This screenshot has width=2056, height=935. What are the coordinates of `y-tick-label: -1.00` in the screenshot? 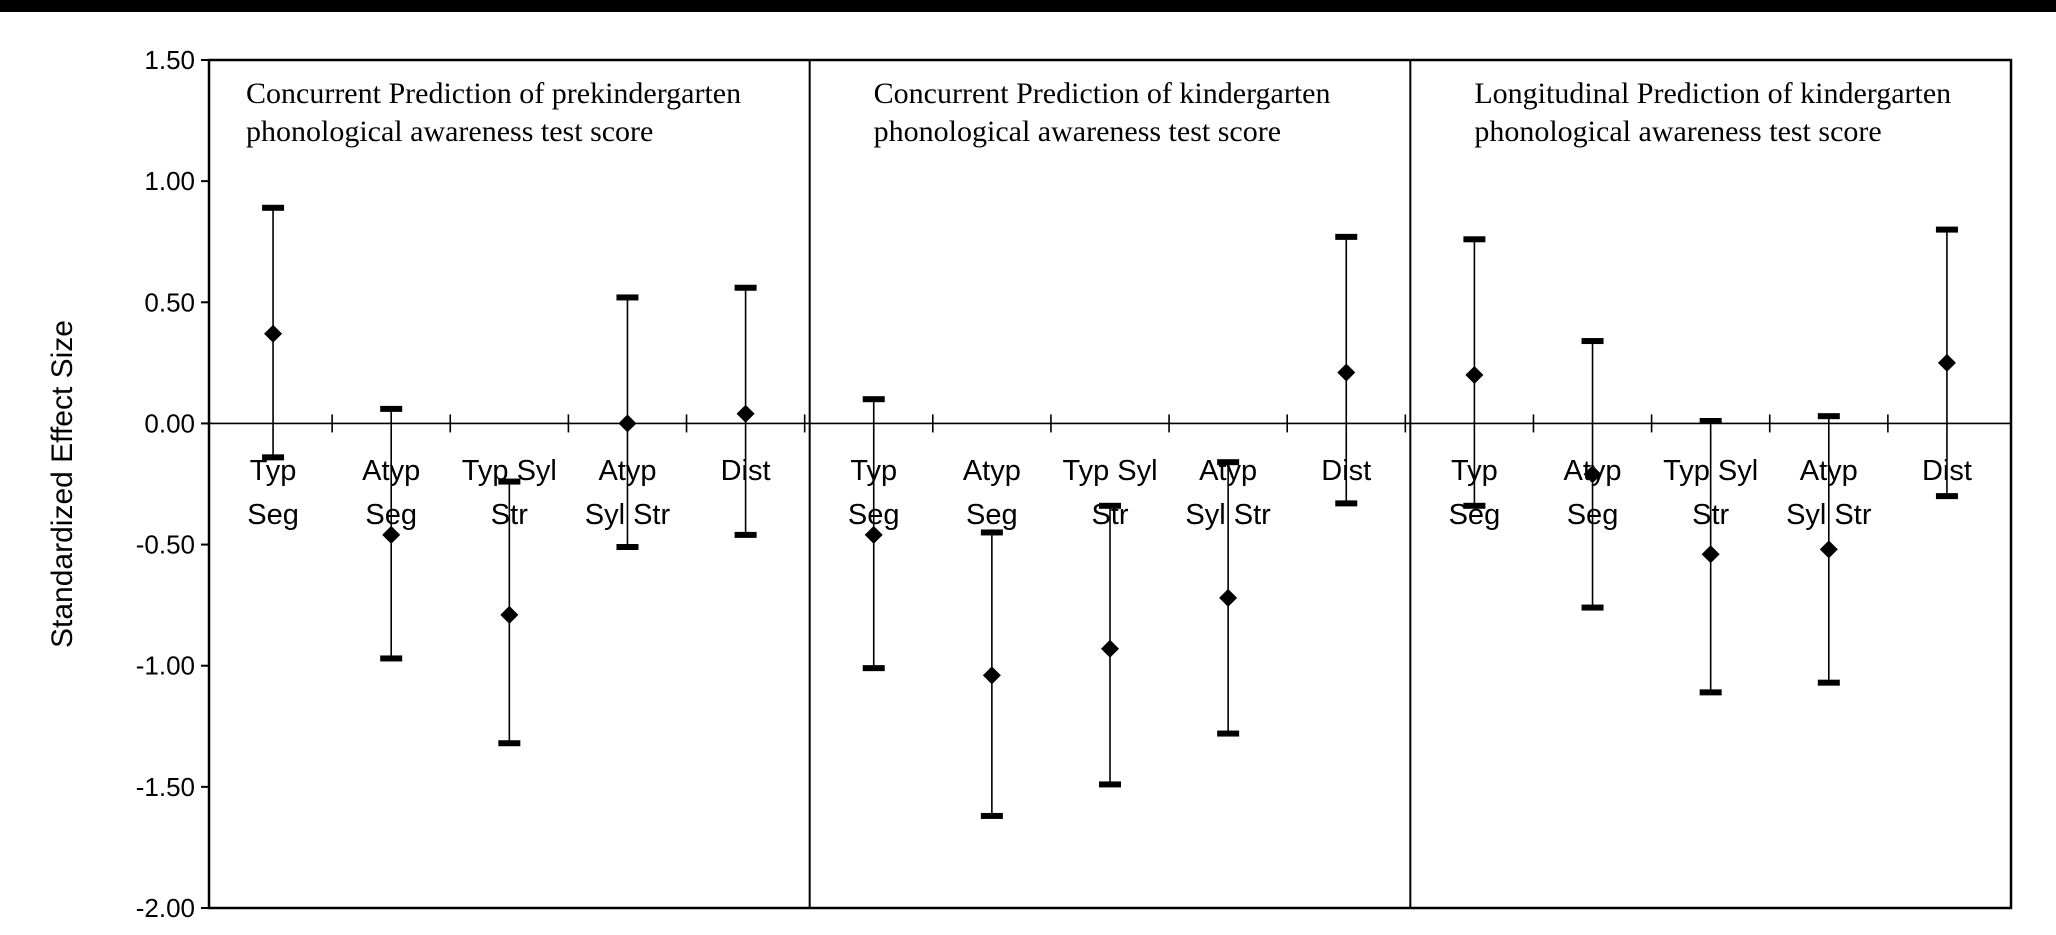 It's located at (165, 666).